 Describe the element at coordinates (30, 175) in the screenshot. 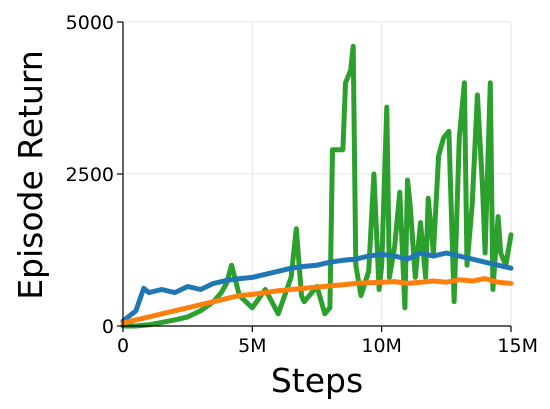

I see `y-axis-title: Episode Return` at that location.